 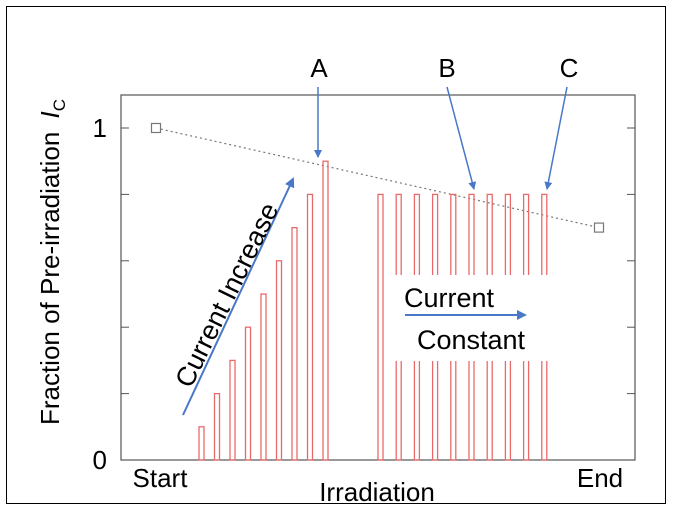 What do you see at coordinates (52, 262) in the screenshot?
I see `y-axis-label: Fraction of Pre-irradiation IC` at bounding box center [52, 262].